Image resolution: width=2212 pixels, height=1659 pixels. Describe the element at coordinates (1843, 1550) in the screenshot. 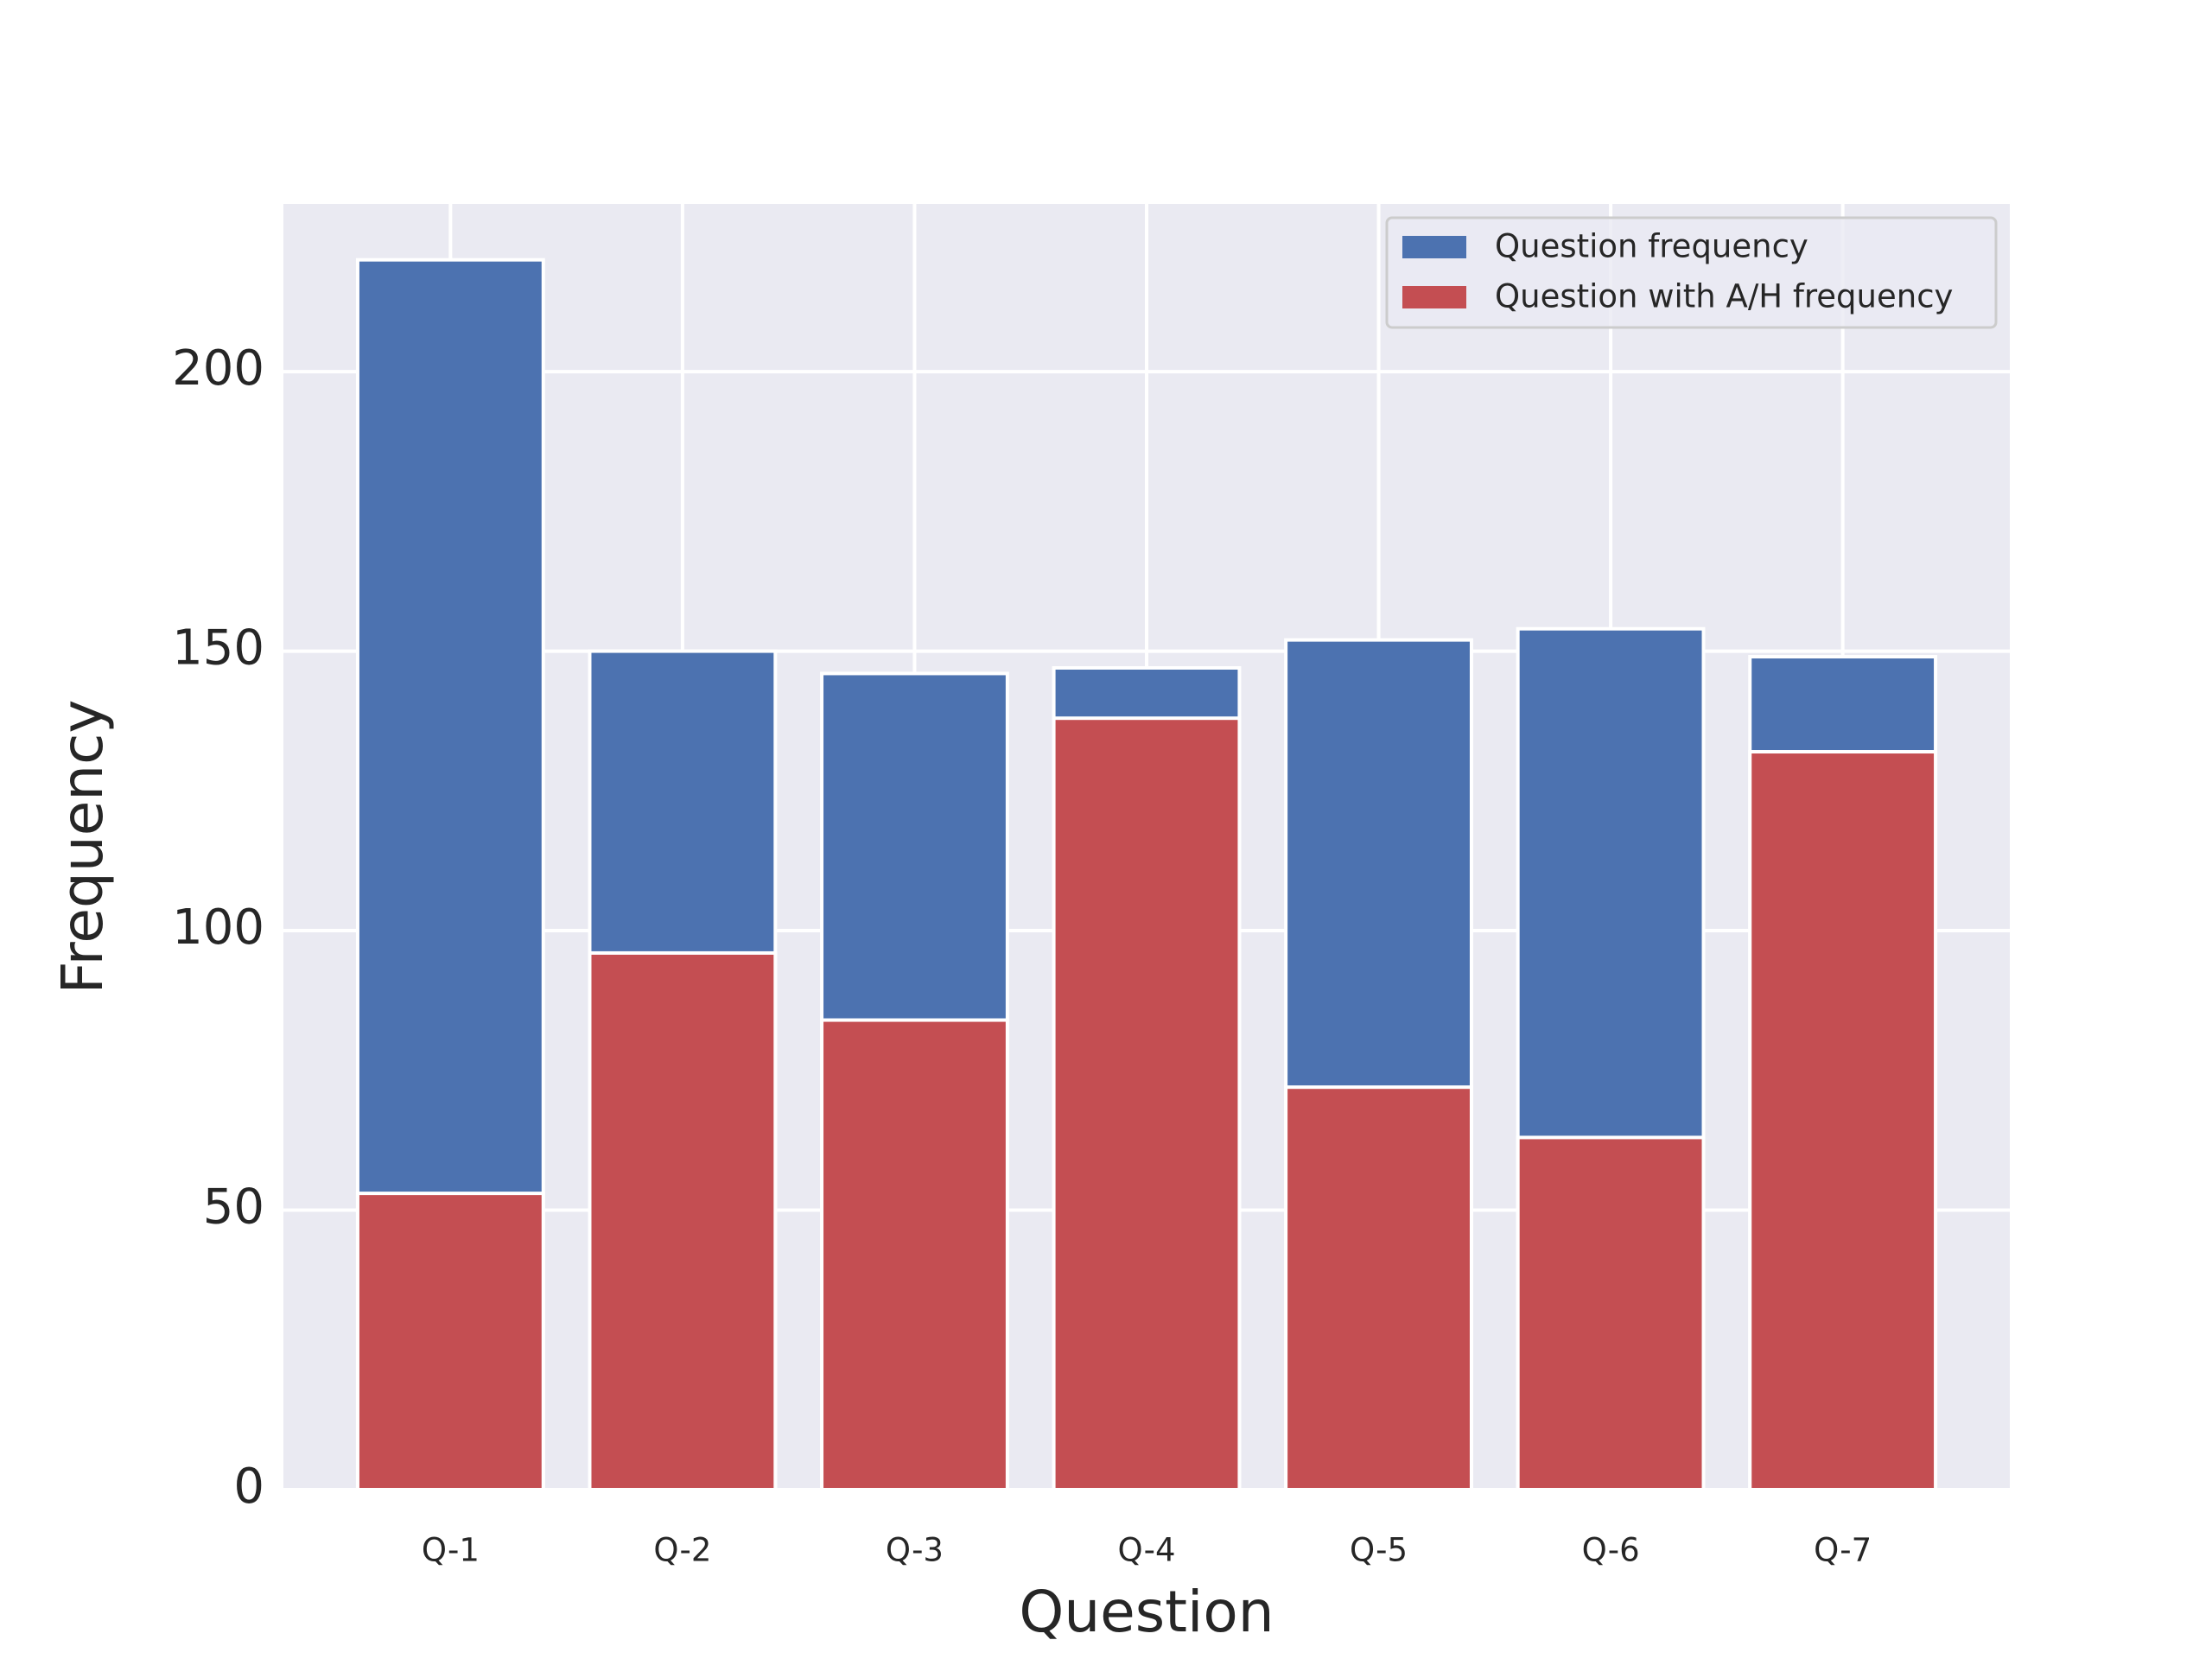

I see `x-tick-label: Q-7` at that location.